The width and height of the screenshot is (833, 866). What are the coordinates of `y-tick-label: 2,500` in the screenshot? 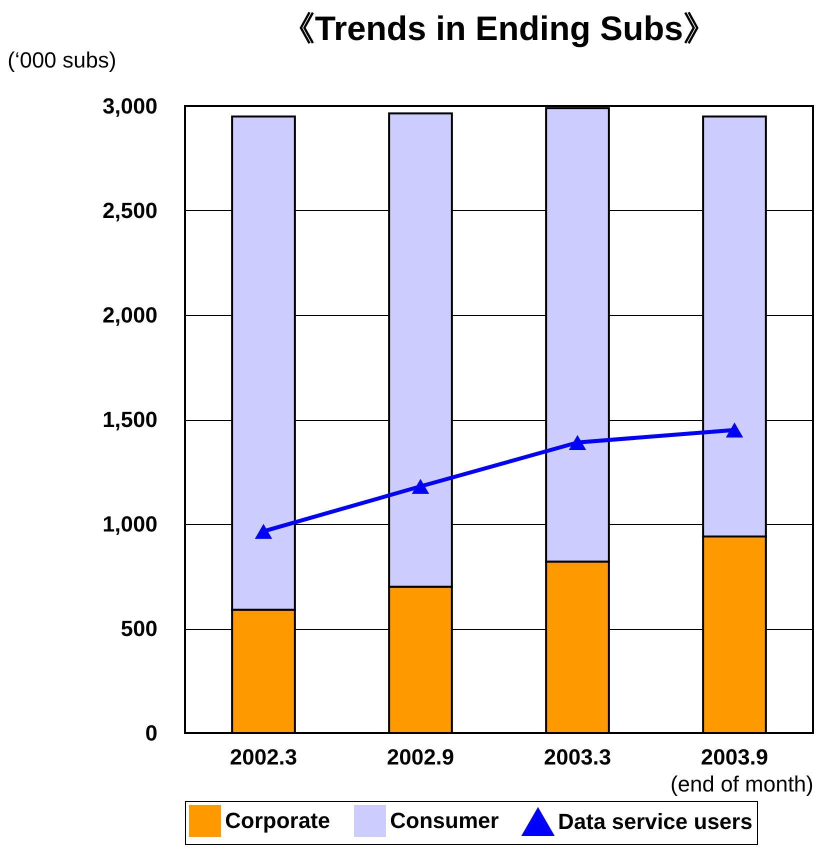 It's located at (130, 210).